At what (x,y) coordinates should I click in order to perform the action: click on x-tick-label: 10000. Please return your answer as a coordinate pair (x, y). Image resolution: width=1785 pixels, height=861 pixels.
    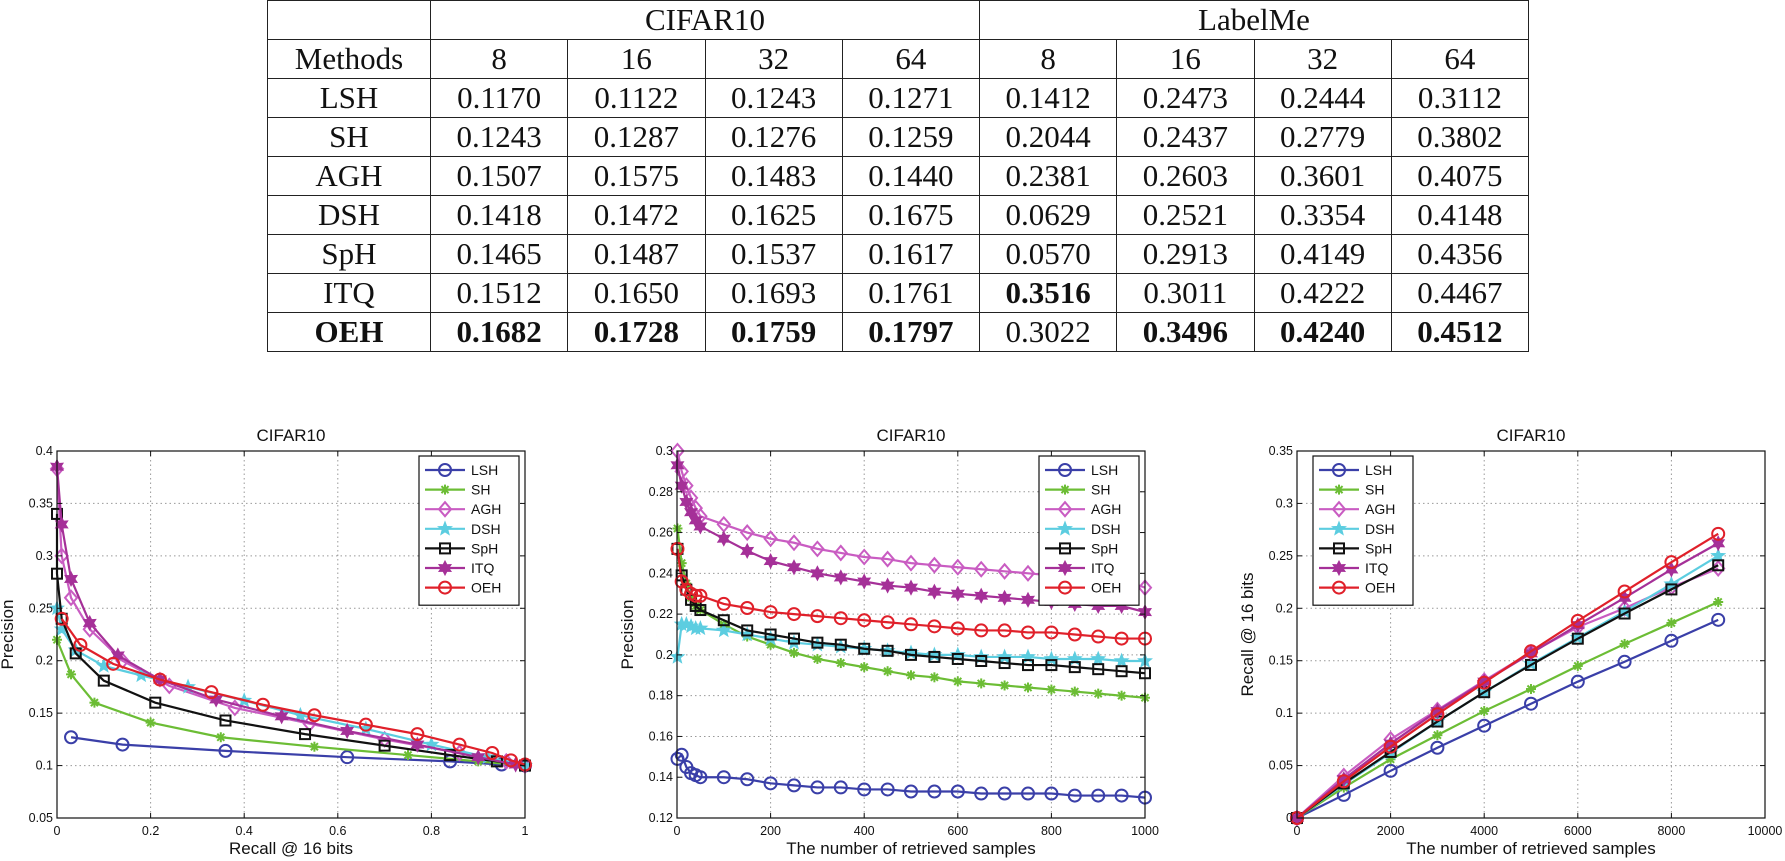
    Looking at the image, I should click on (1765, 831).